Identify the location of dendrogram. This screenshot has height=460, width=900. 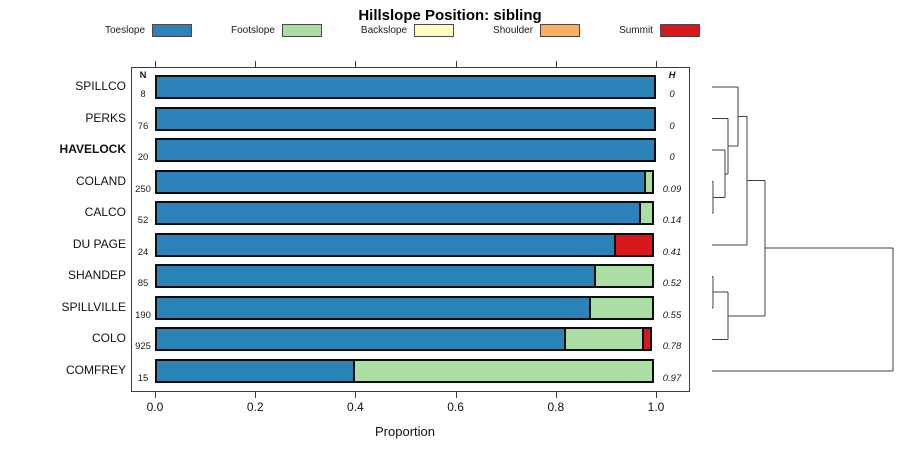
(803, 229).